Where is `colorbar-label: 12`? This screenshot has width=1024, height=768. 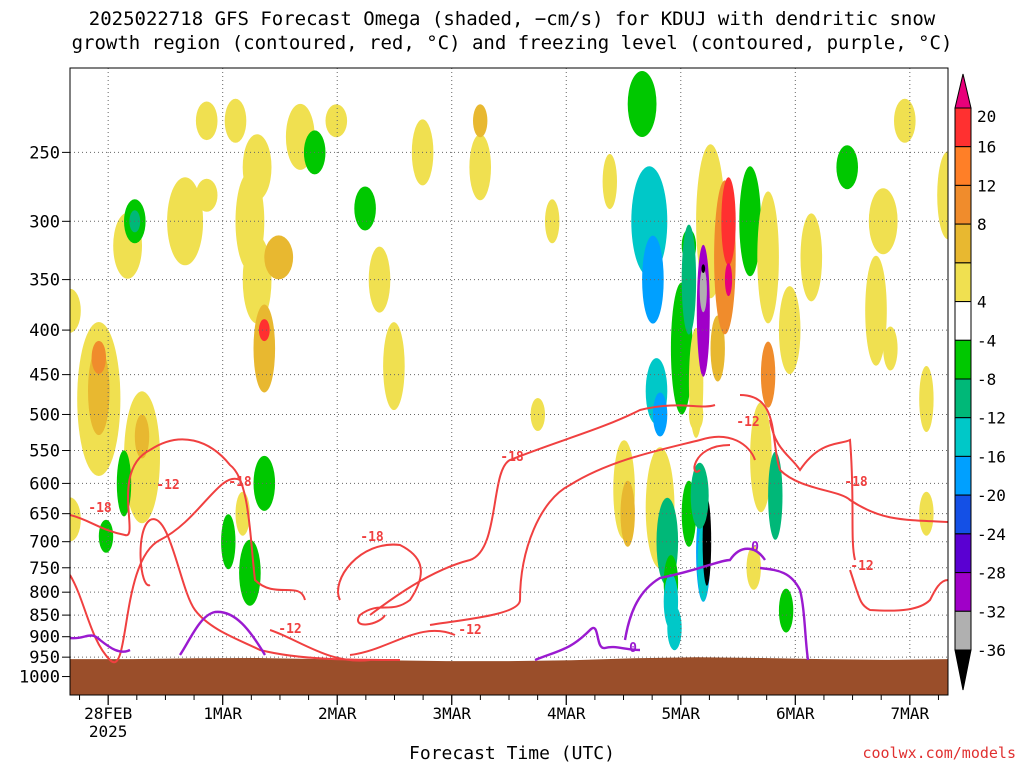
colorbar-label: 12 is located at coordinates (986, 185).